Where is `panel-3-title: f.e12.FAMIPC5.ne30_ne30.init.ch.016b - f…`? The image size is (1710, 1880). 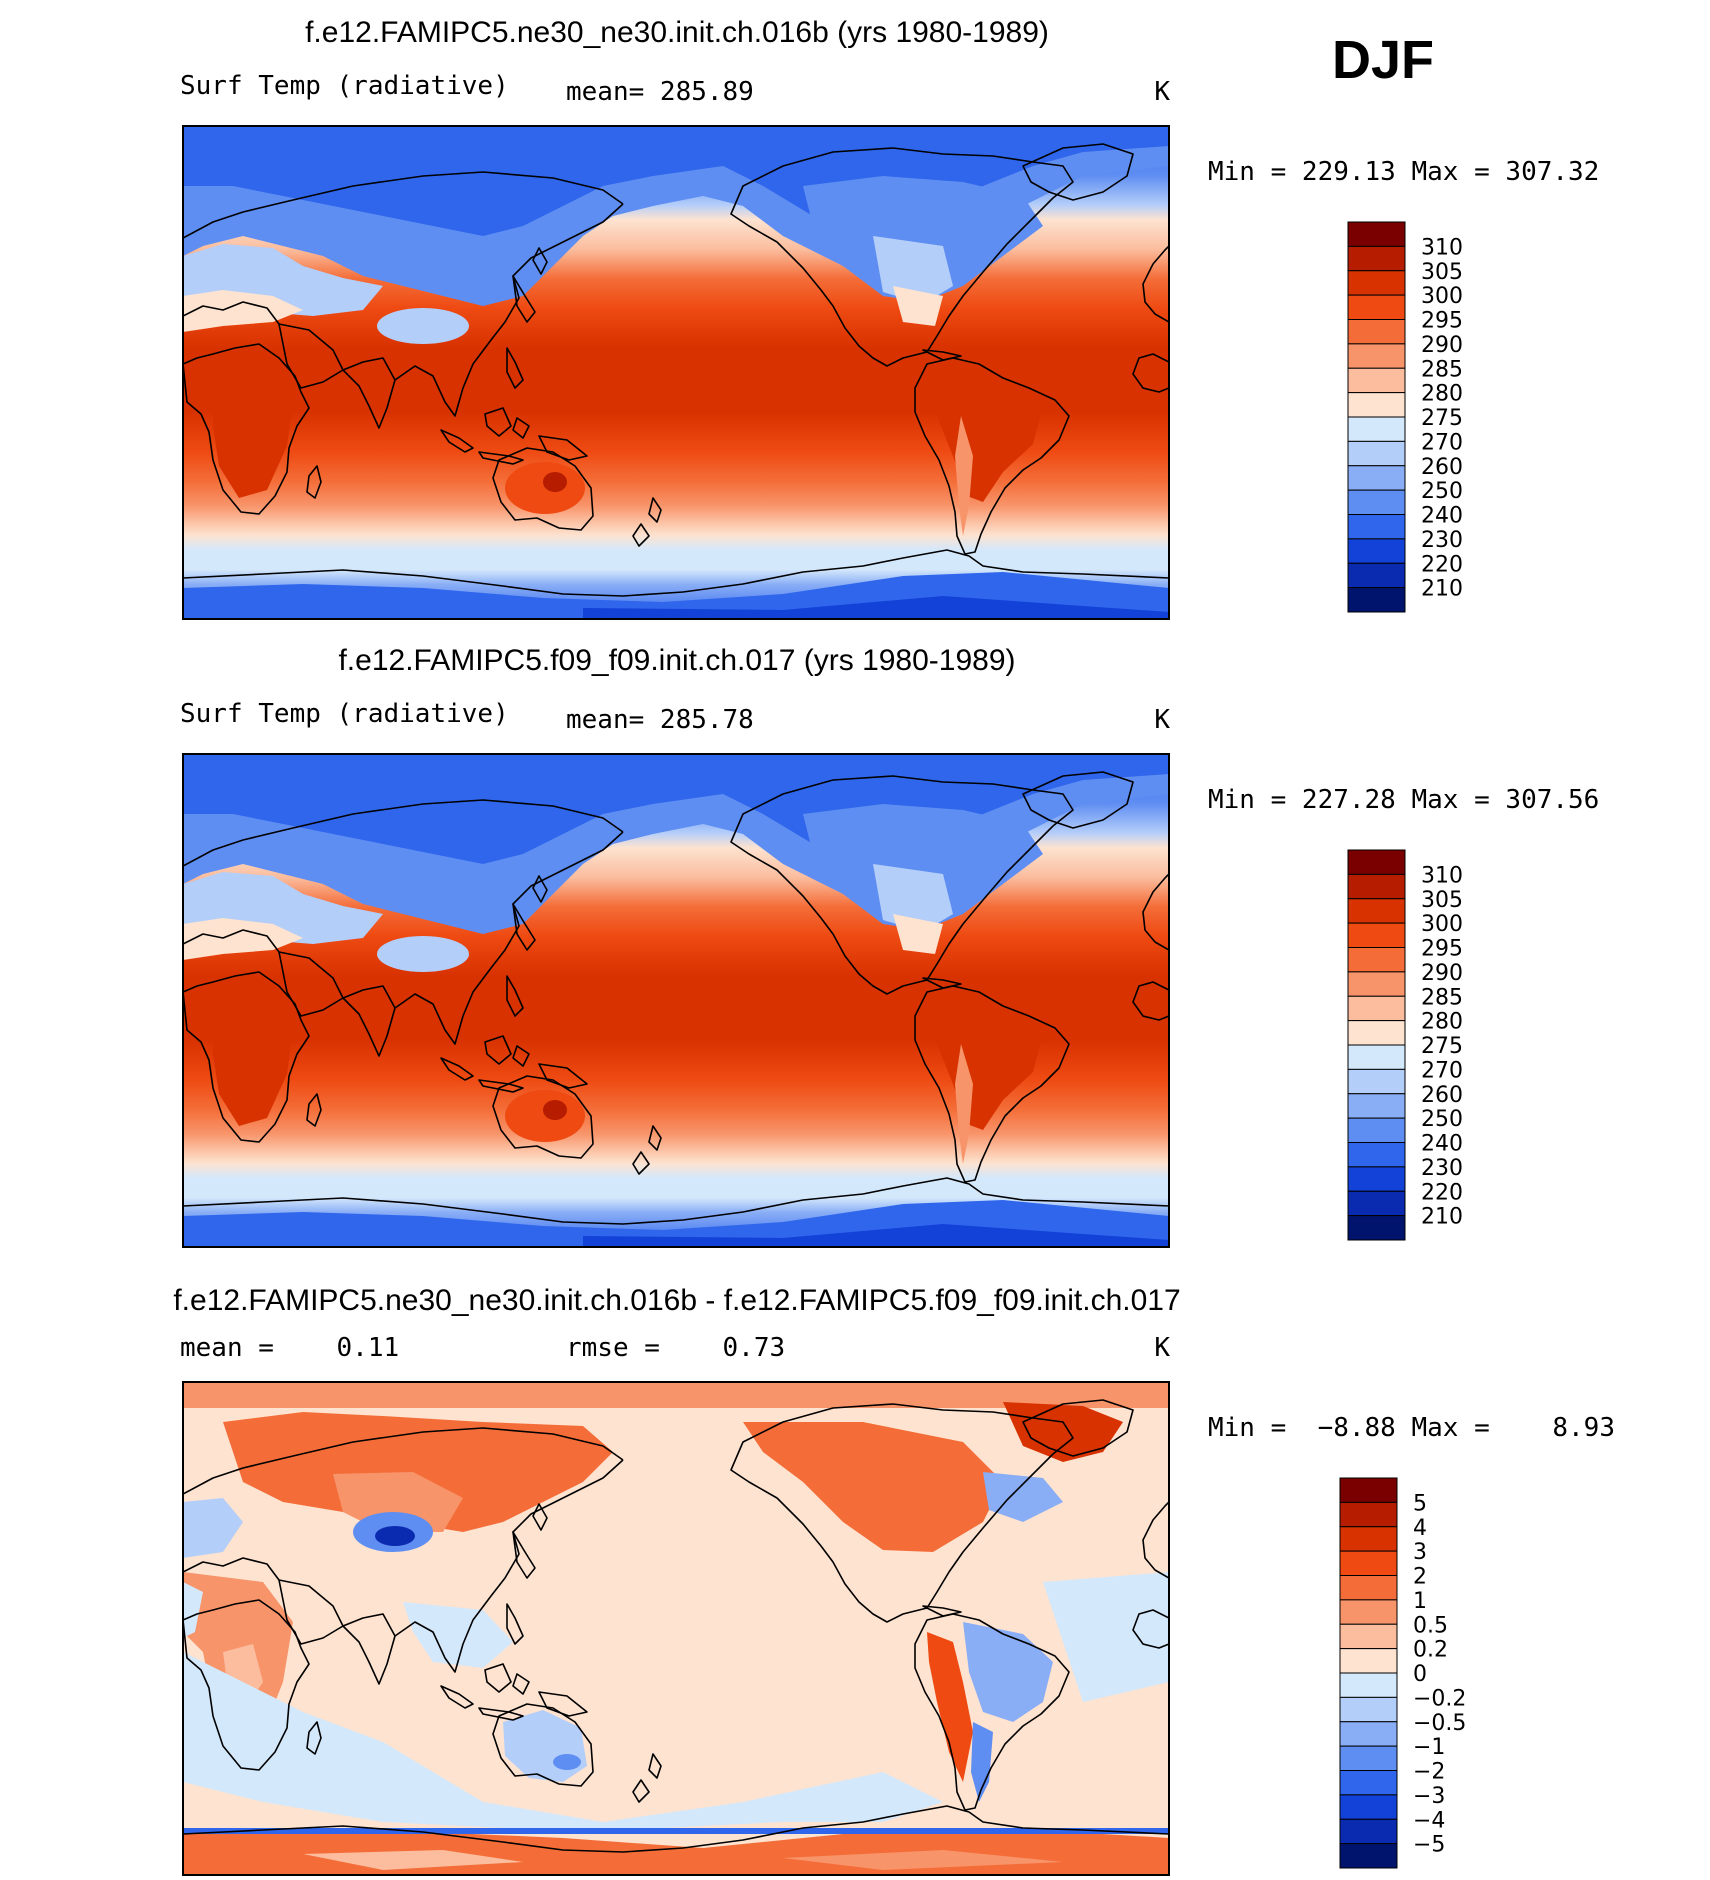
panel-3-title: f.e12.FAMIPC5.ne30_ne30.init.ch.016b - f… is located at coordinates (676, 1300).